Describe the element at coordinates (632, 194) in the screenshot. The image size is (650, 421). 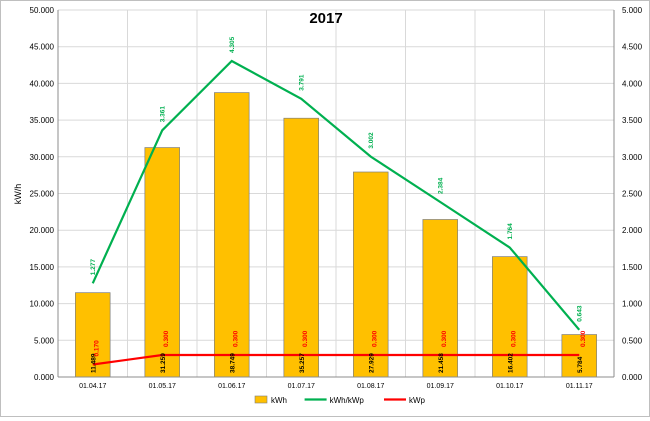
I see `y2-tick-label: 2.500` at that location.